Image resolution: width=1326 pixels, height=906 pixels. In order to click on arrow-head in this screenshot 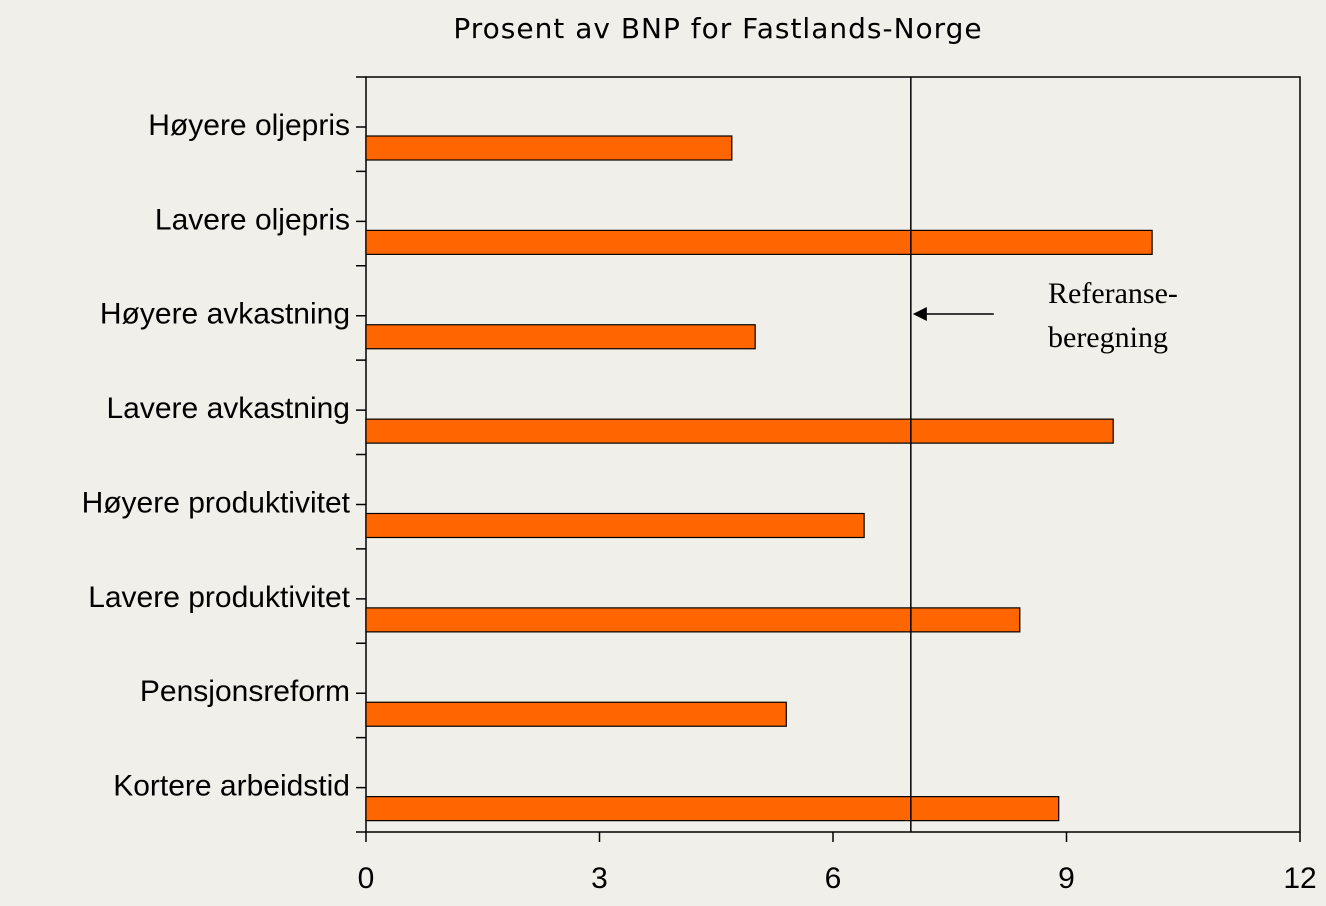, I will do `click(919, 314)`.